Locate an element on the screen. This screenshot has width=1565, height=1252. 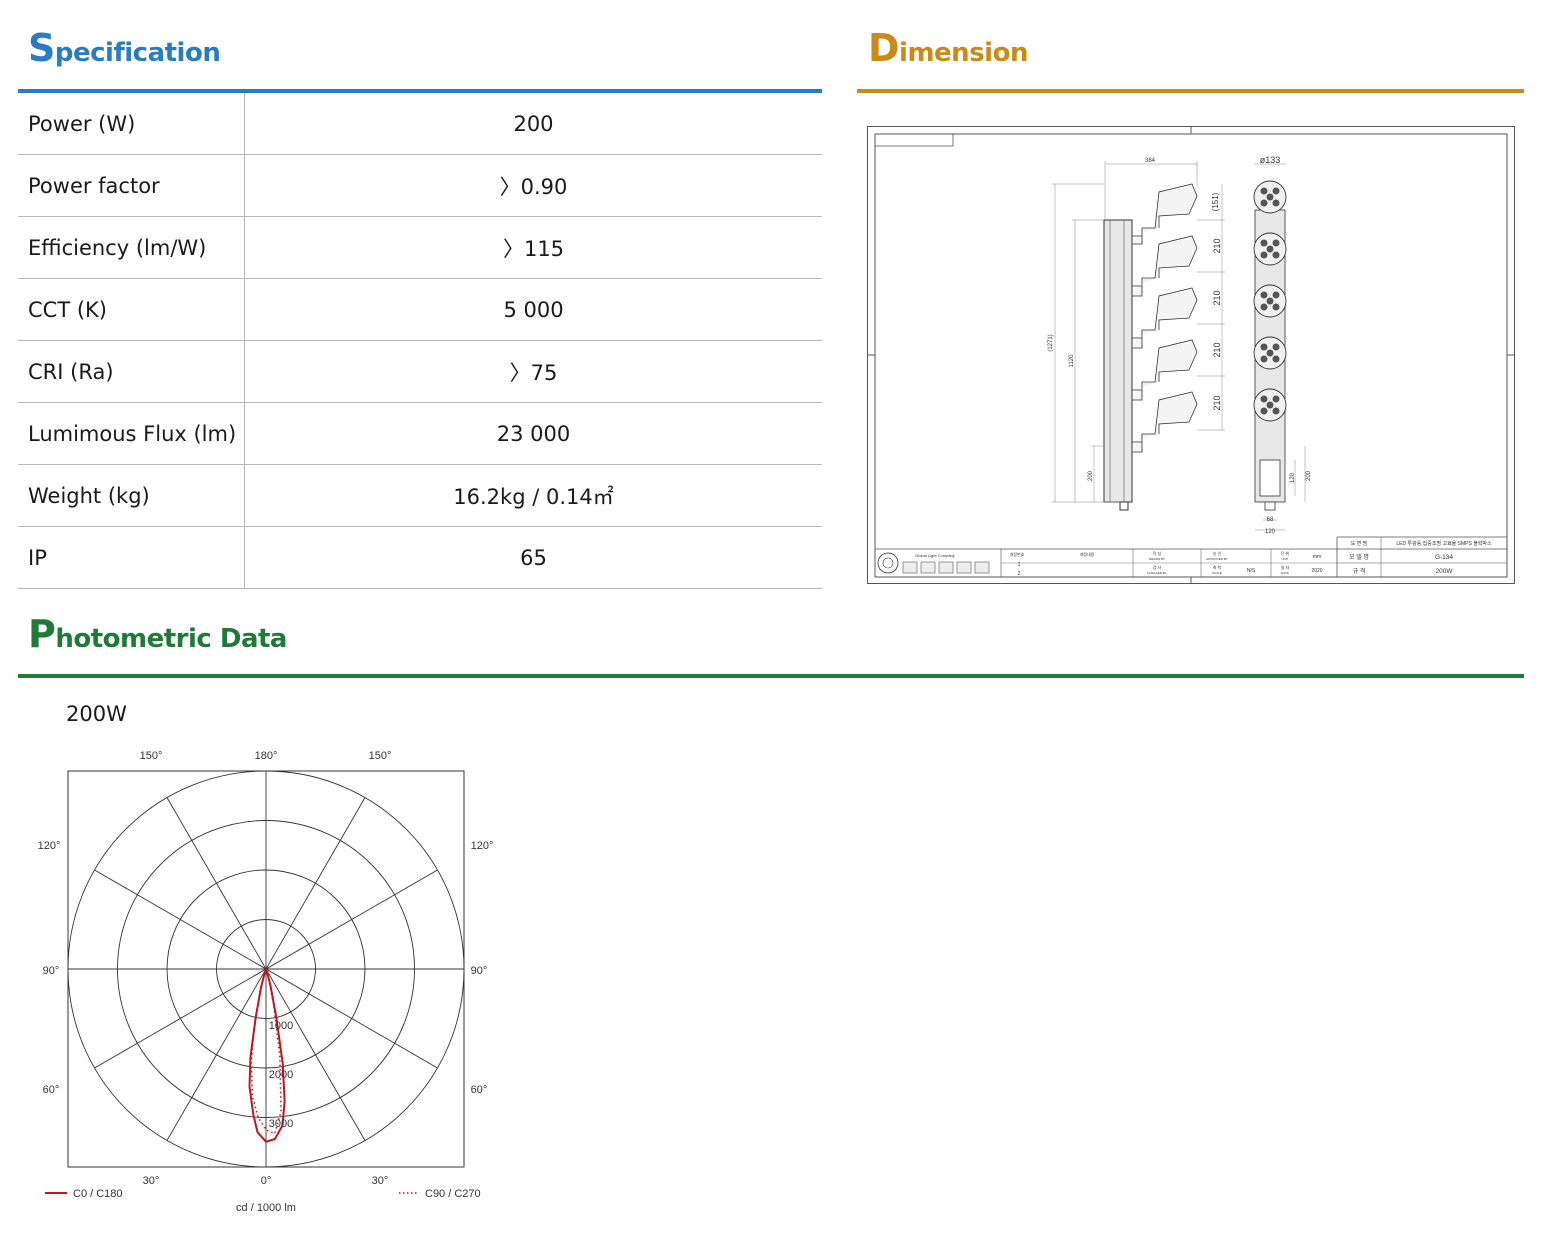
dim-diameter: ø133 is located at coordinates (1270, 160).